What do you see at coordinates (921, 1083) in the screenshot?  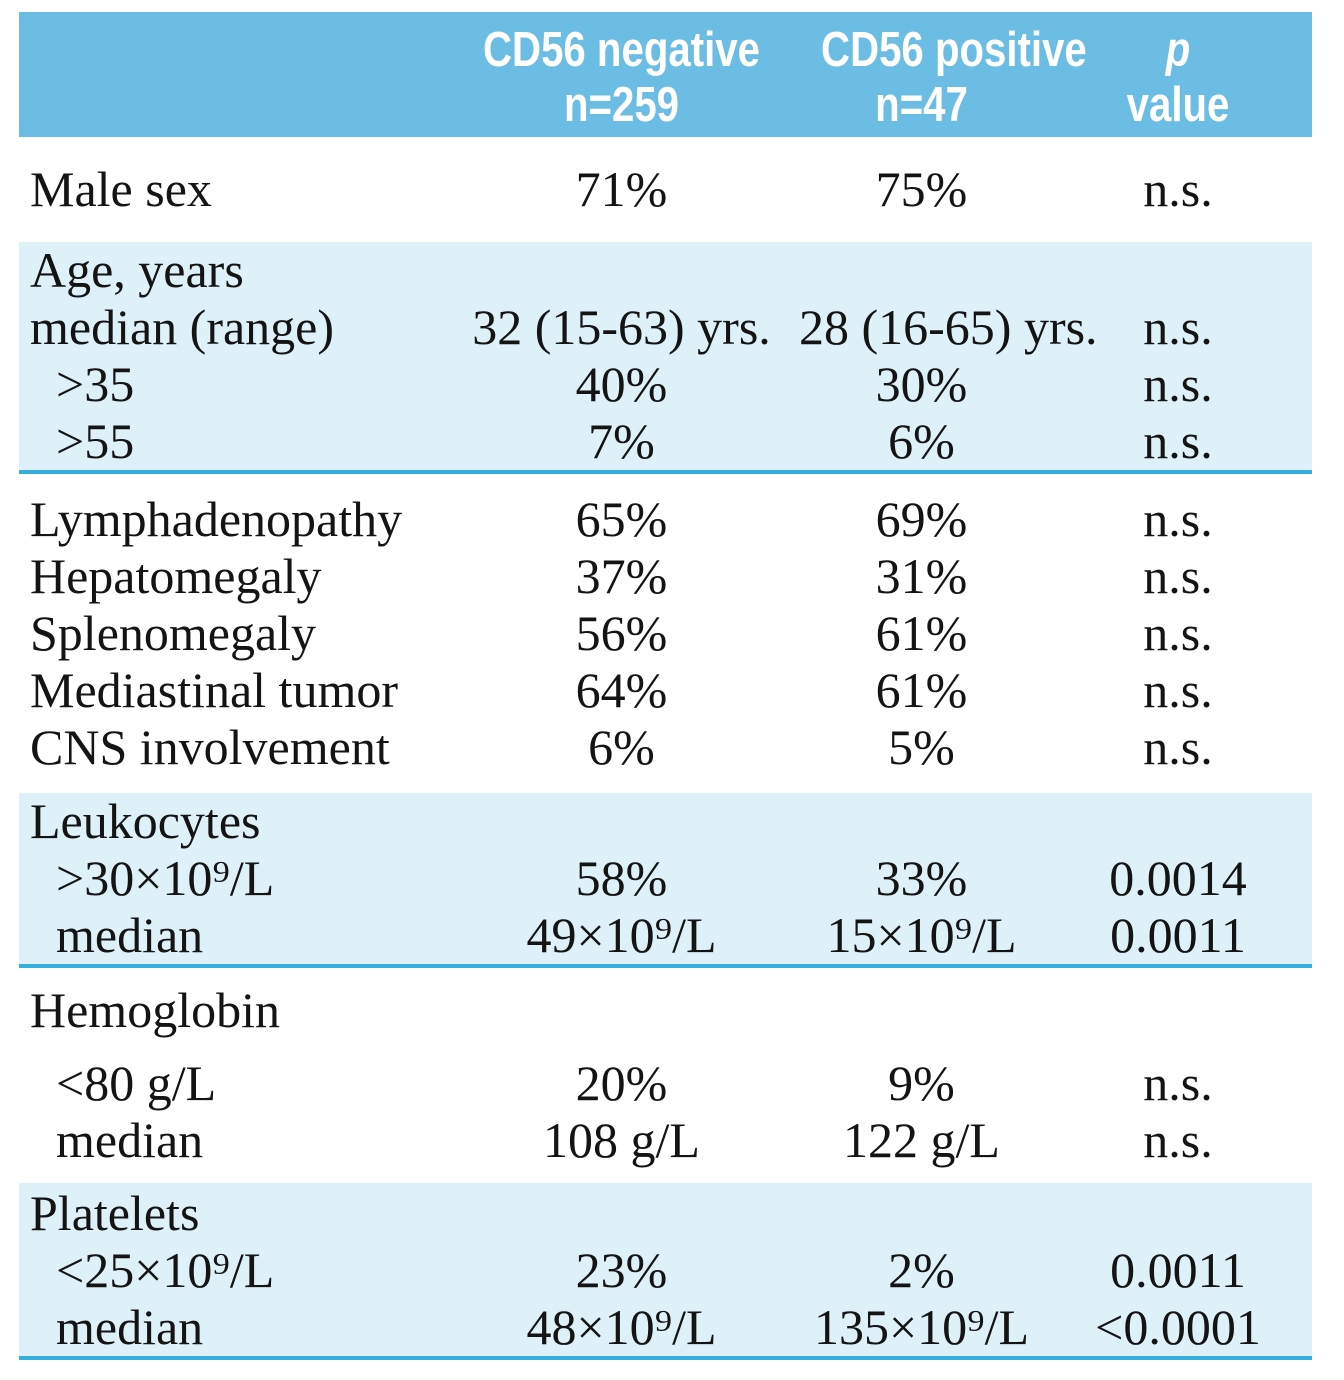 I see `cell-cd56-positive: 9%` at bounding box center [921, 1083].